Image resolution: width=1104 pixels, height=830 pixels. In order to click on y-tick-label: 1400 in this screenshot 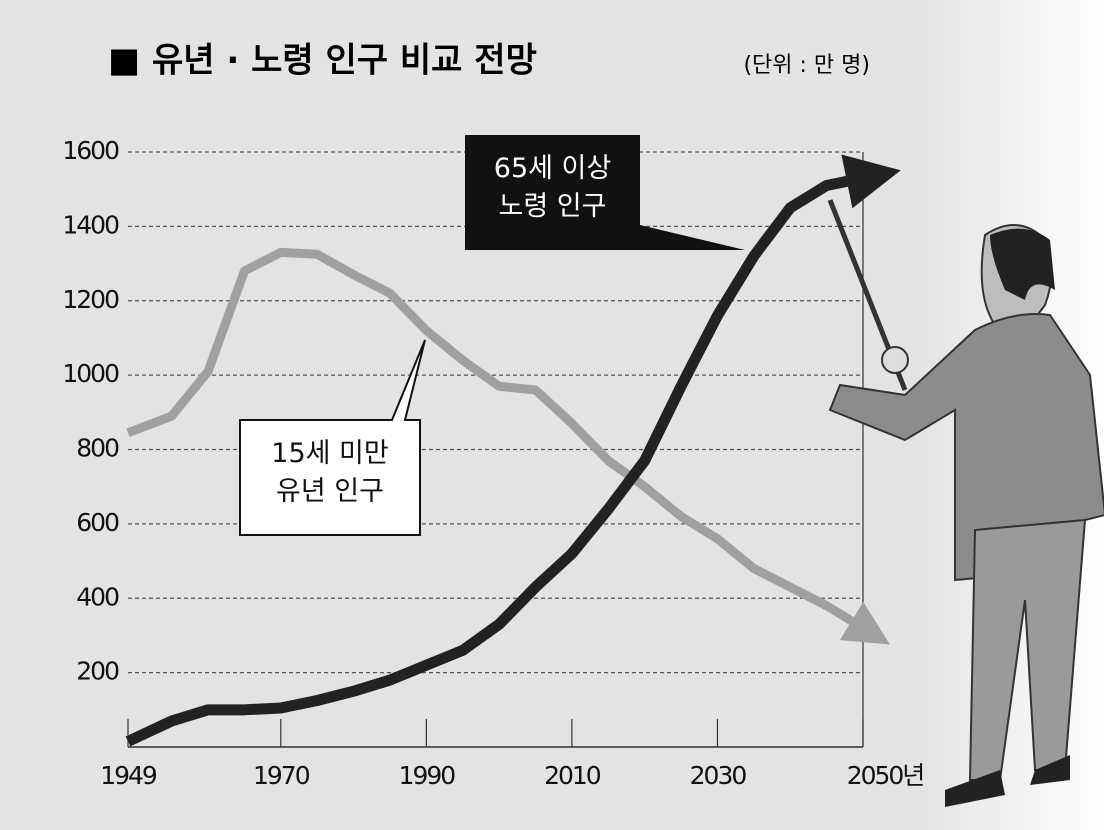, I will do `click(90, 224)`.